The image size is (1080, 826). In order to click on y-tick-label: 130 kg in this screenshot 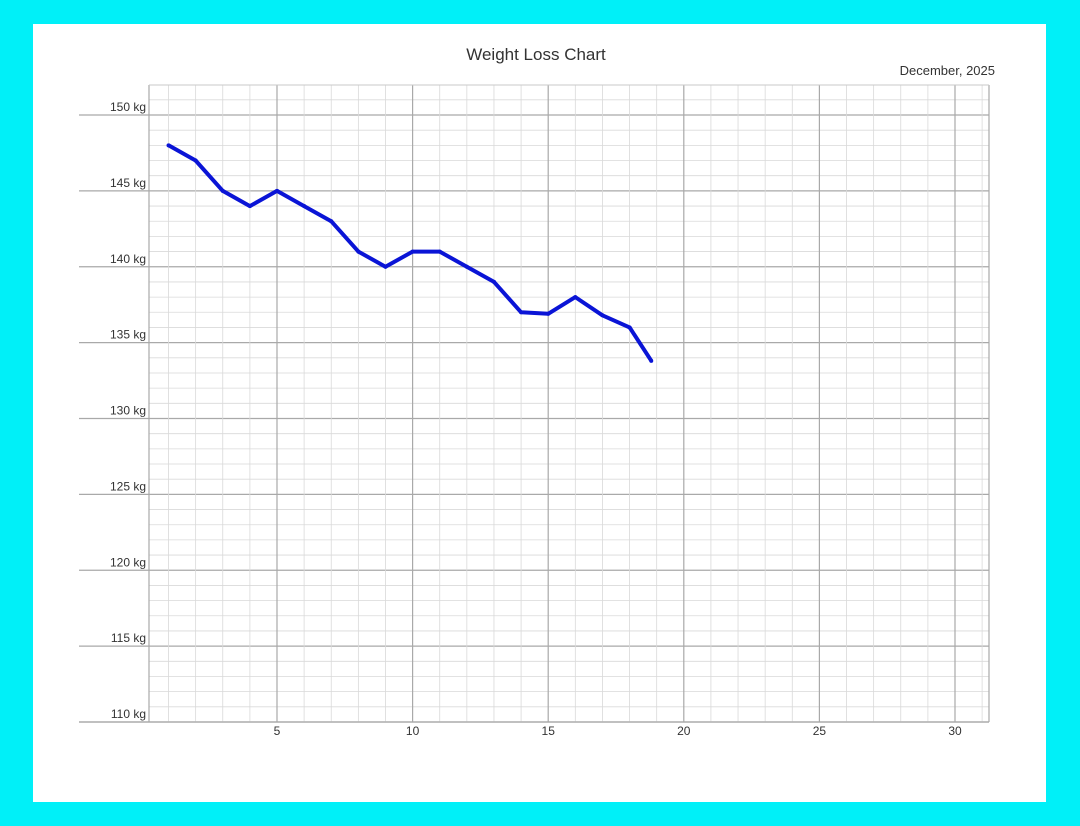, I will do `click(128, 411)`.